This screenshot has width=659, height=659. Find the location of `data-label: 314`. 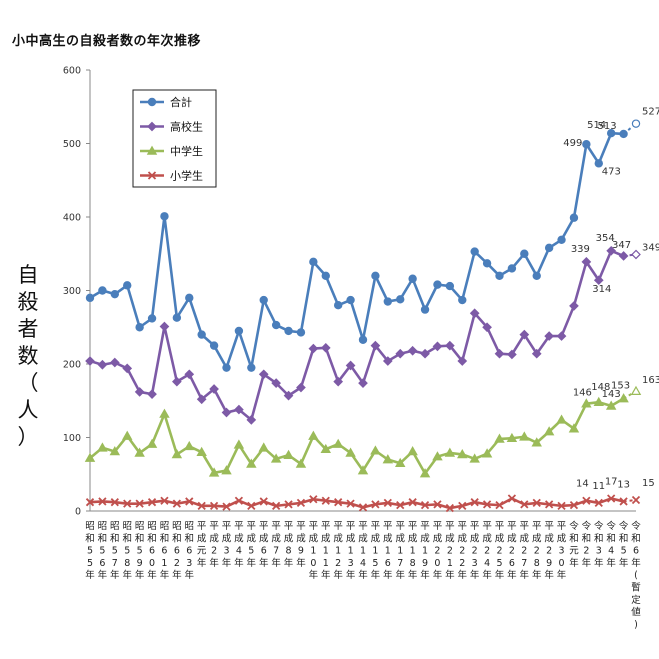

data-label: 314 is located at coordinates (601, 289).